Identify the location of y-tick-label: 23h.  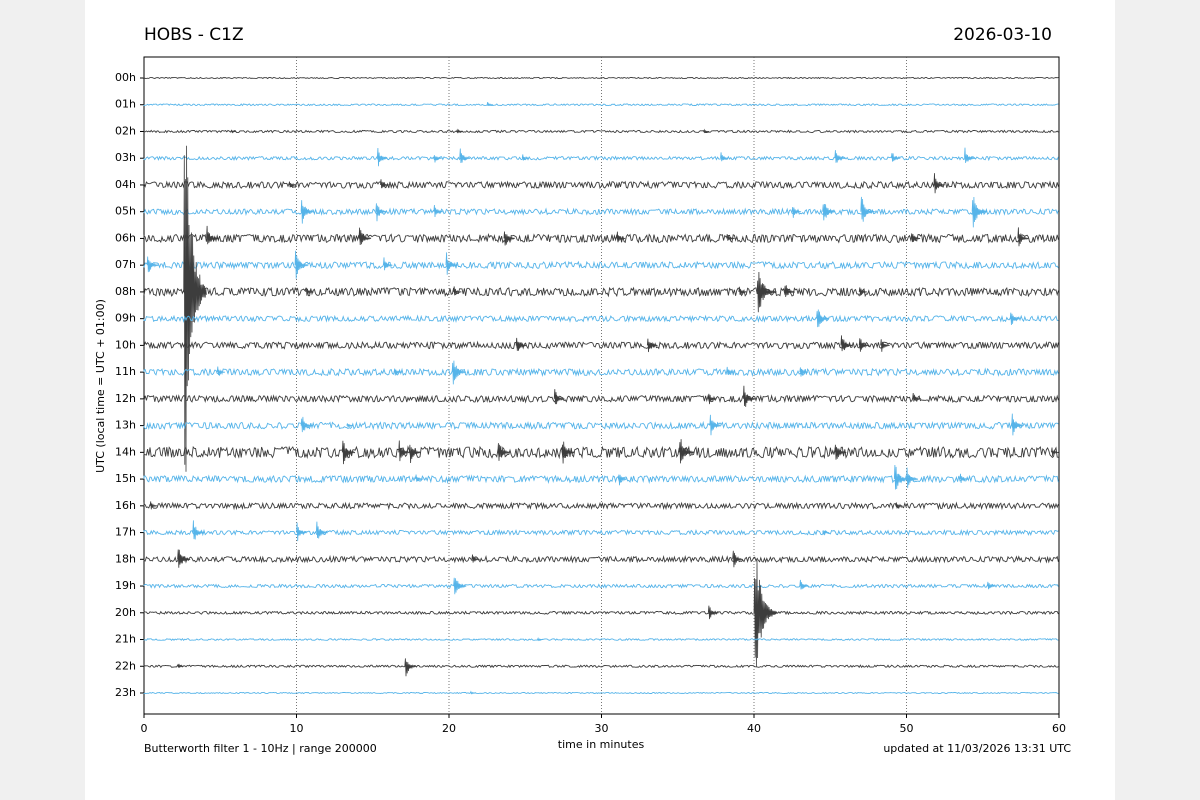
(125, 692).